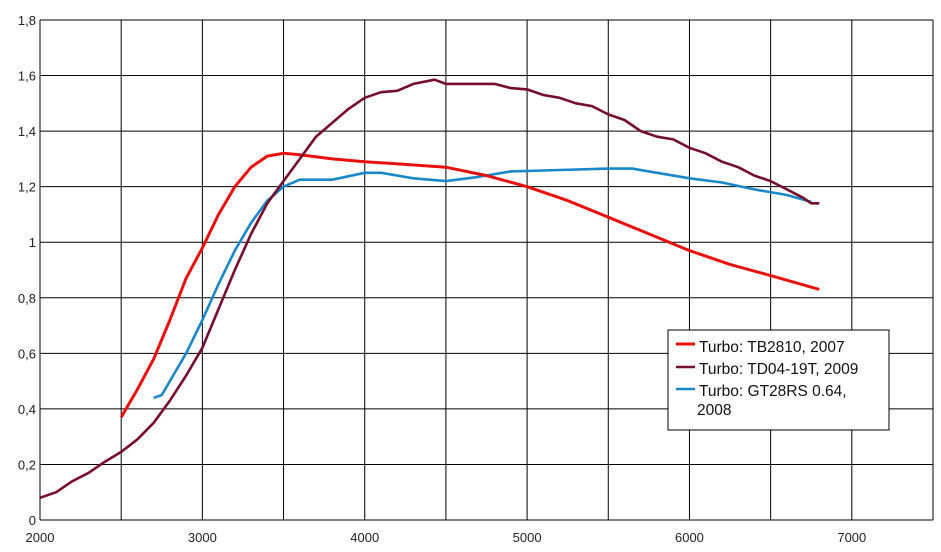 This screenshot has width=941, height=552. Describe the element at coordinates (27, 20) in the screenshot. I see `y-tick-label: 1,8` at that location.